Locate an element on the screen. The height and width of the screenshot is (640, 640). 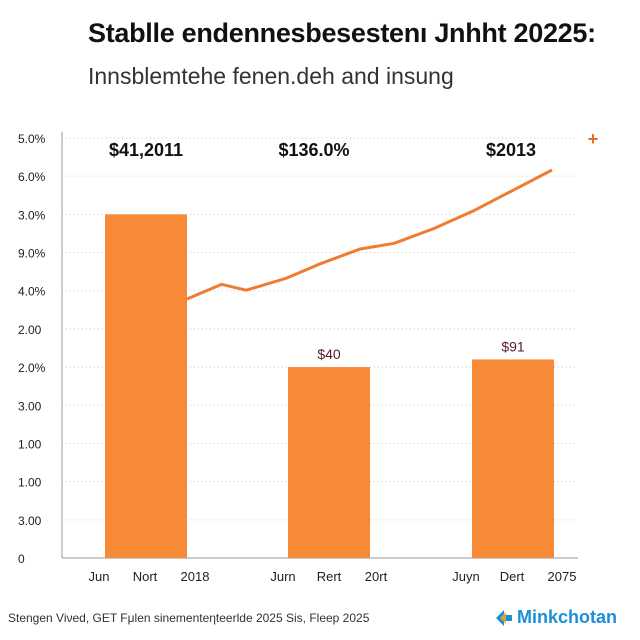
trend-line is located at coordinates (369, 234).